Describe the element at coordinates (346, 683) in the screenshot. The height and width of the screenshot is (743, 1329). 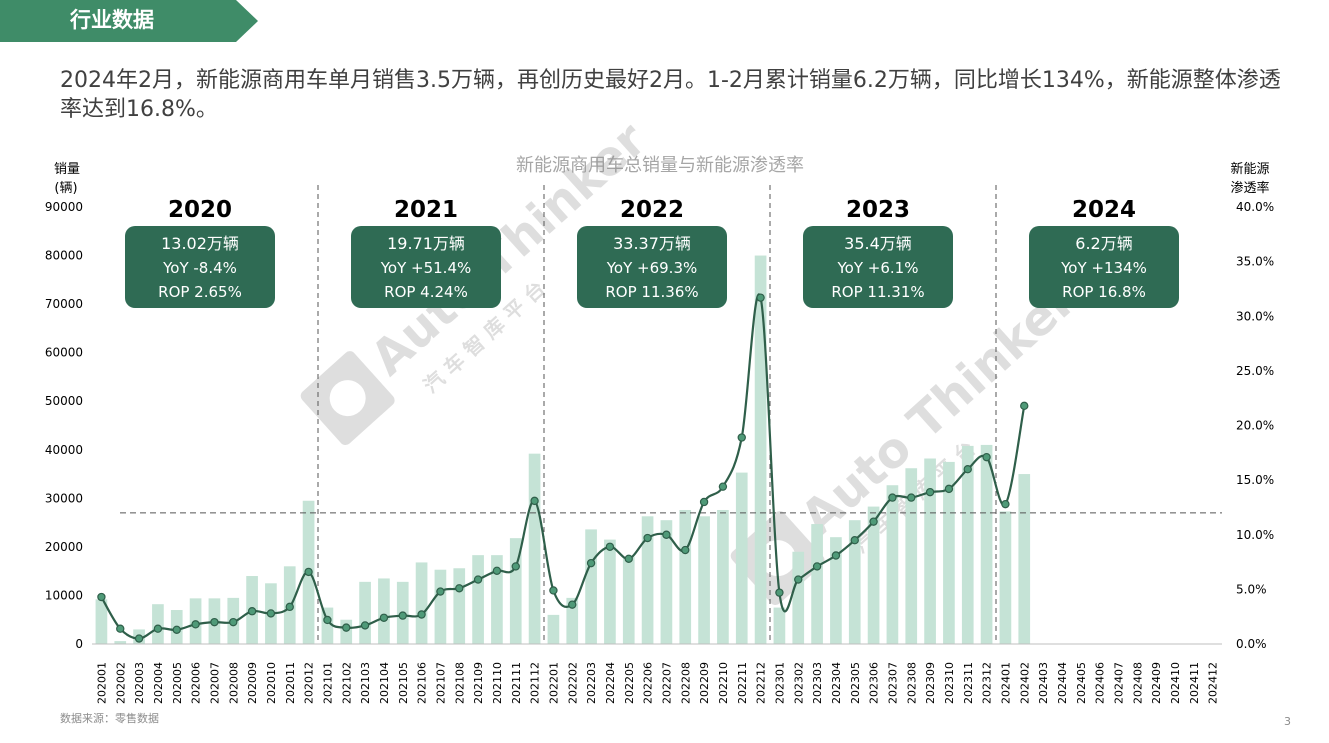
I see `x-tick-label: 202102` at that location.